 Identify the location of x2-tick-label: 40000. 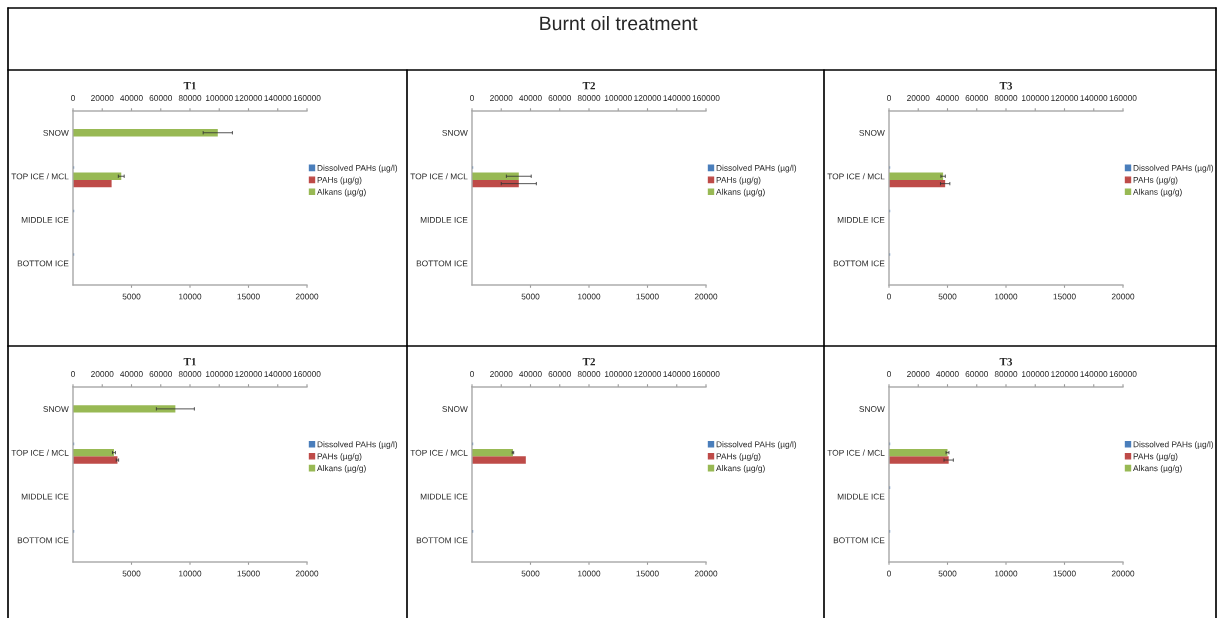
(947, 98).